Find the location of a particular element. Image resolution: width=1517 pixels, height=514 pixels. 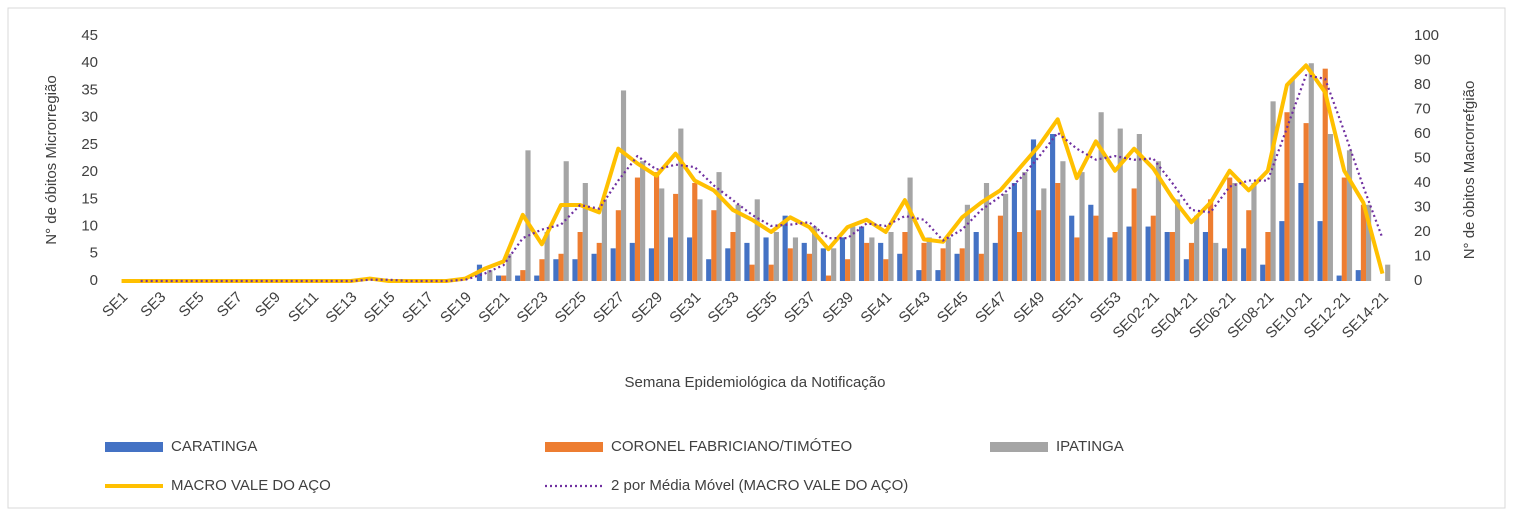

y2-tick-label: 100 is located at coordinates (1426, 35).